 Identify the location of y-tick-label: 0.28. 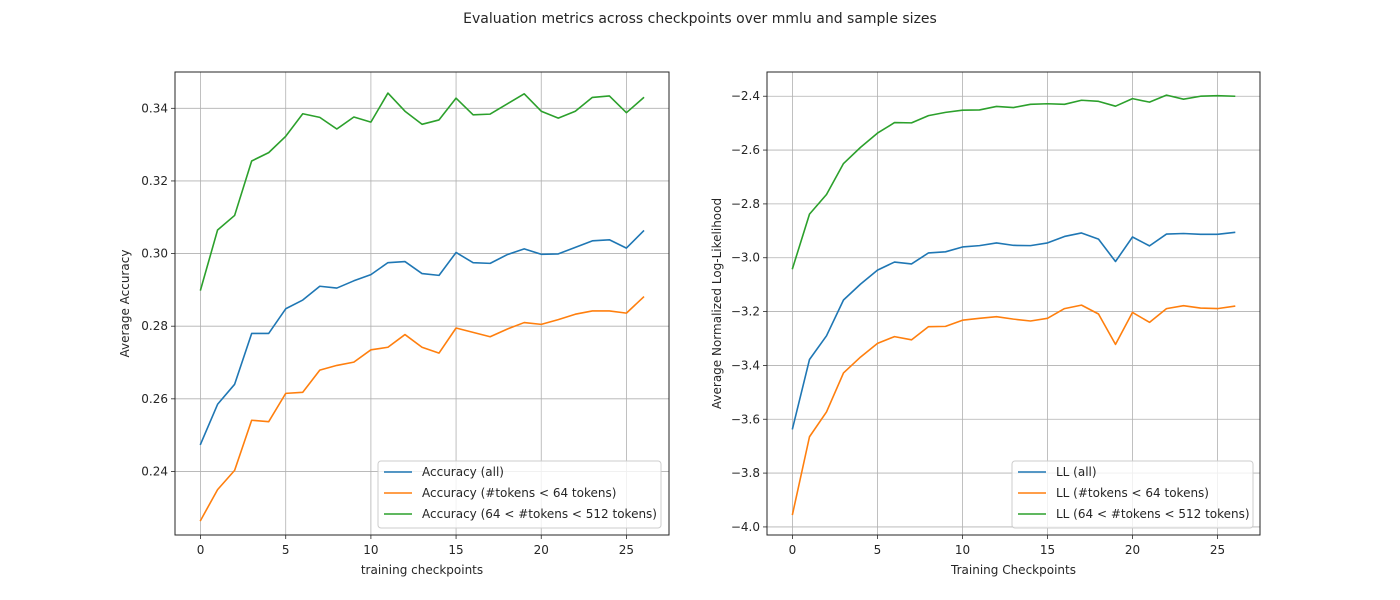
(154, 326).